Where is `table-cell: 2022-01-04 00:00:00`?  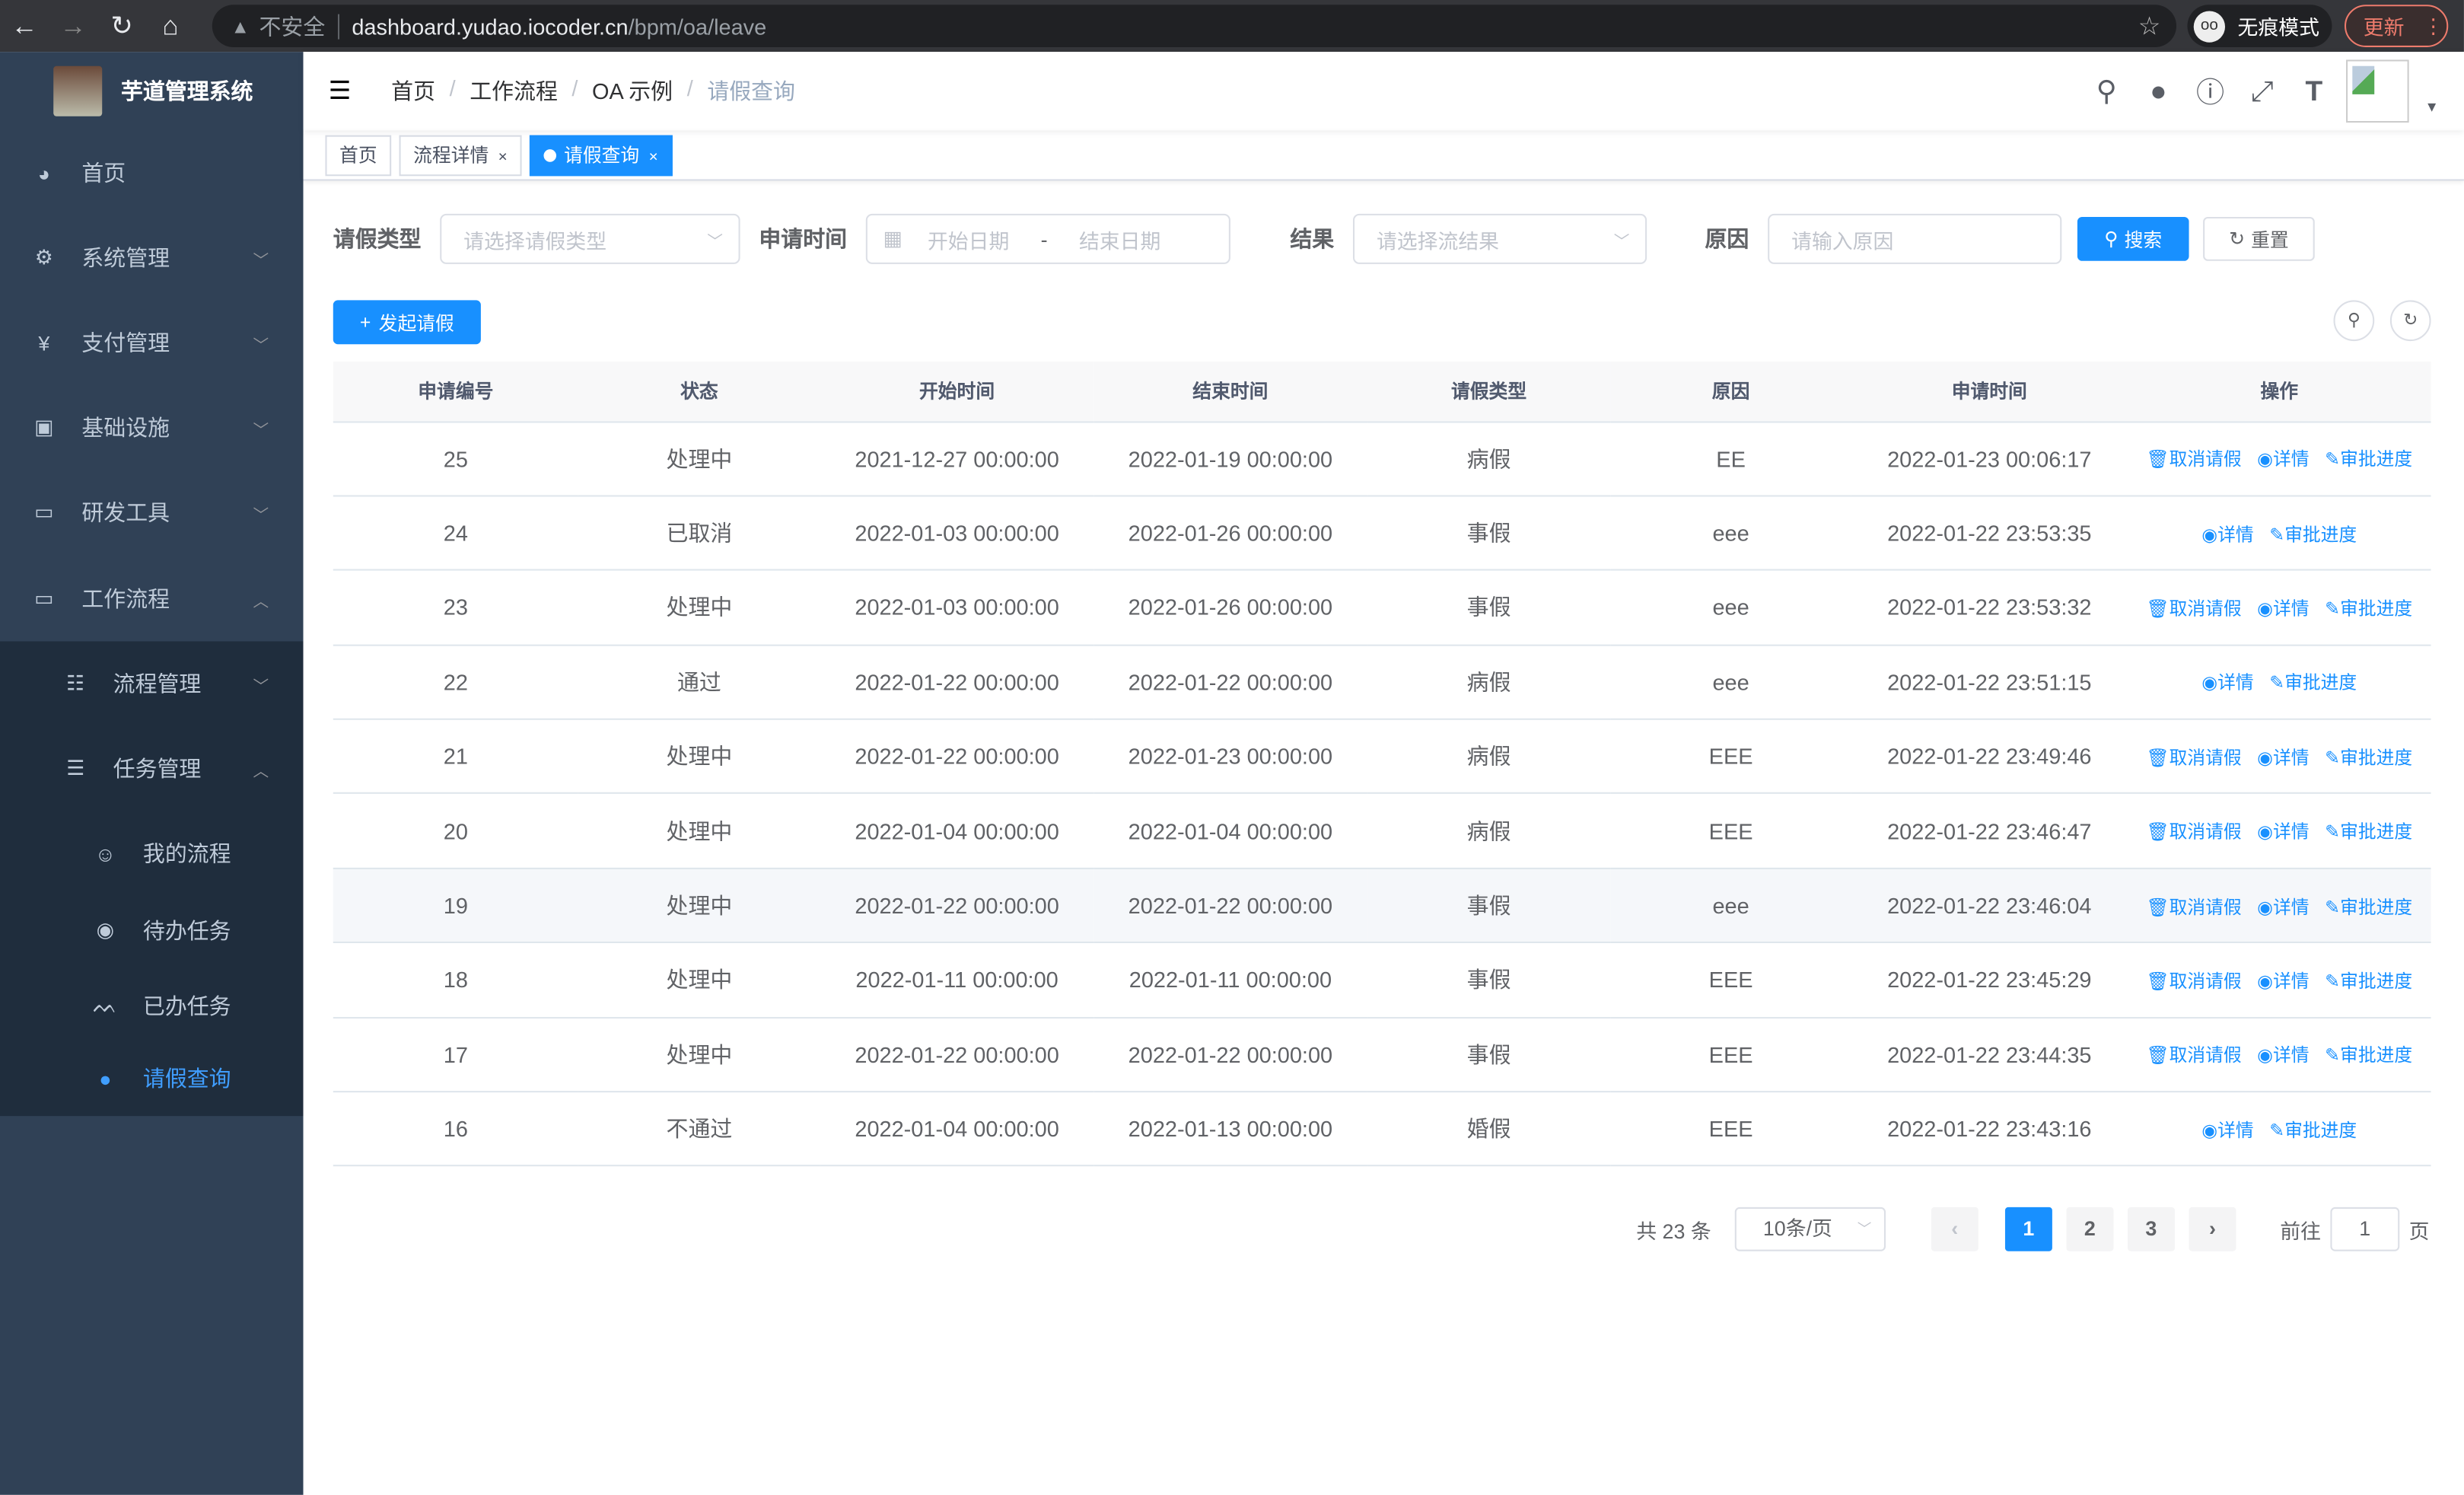 table-cell: 2022-01-04 00:00:00 is located at coordinates (1230, 831).